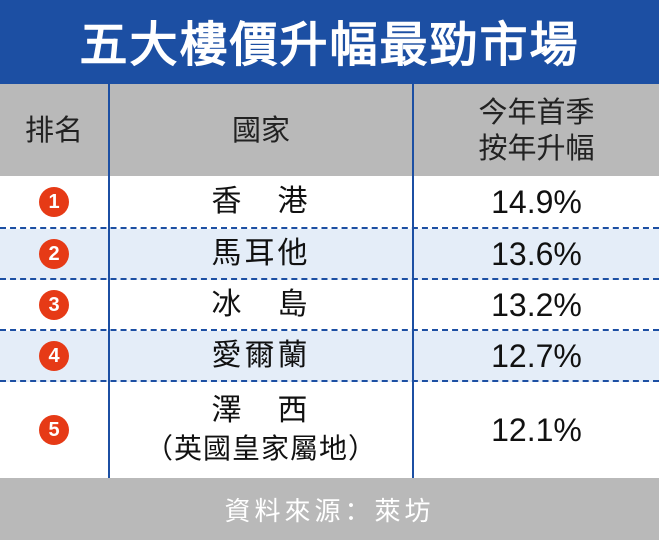 The width and height of the screenshot is (659, 540). What do you see at coordinates (536, 304) in the screenshot?
I see `change-cell: 13.2%` at bounding box center [536, 304].